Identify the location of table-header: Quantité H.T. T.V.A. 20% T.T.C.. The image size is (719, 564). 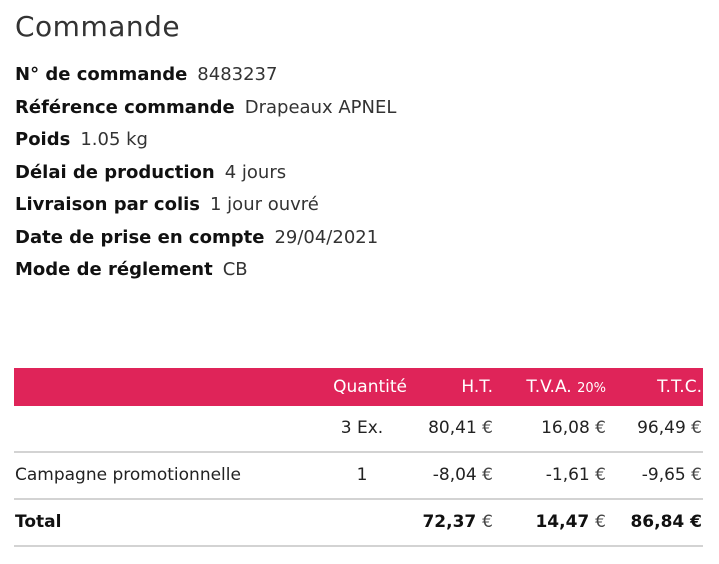
(358, 387).